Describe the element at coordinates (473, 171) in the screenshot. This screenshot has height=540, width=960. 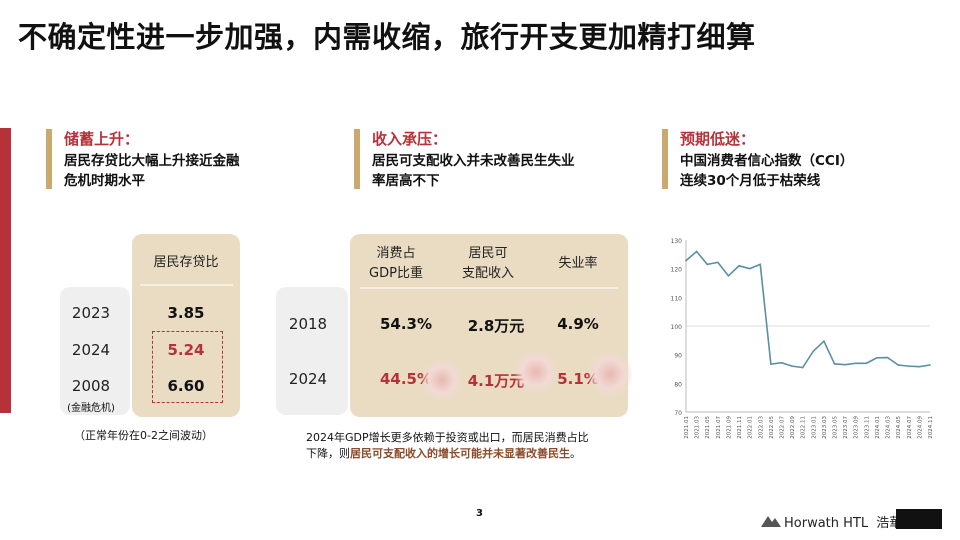
I see `section-body-income: 居民可支配收入并未改善民生失业 率居高不下` at that location.